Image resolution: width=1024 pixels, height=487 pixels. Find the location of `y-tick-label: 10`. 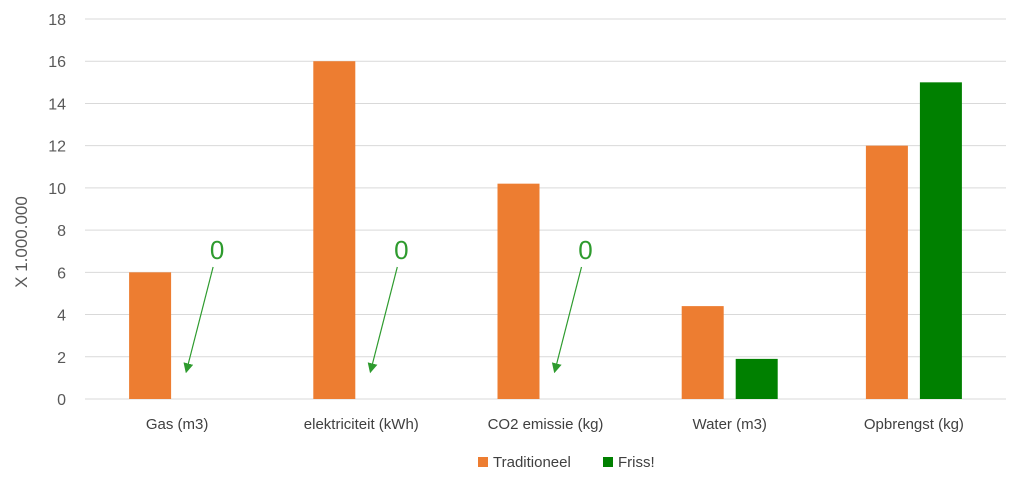

y-tick-label: 10 is located at coordinates (57, 189).